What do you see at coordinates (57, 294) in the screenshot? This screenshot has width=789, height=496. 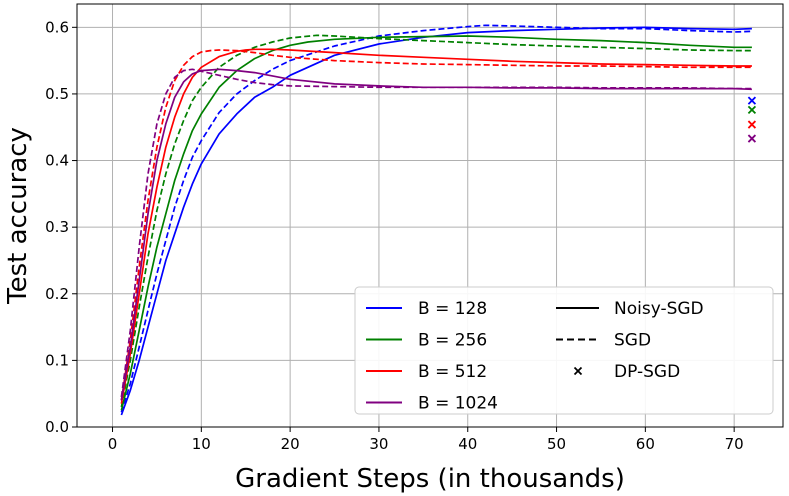 I see `y-tick-label: 0.2` at bounding box center [57, 294].